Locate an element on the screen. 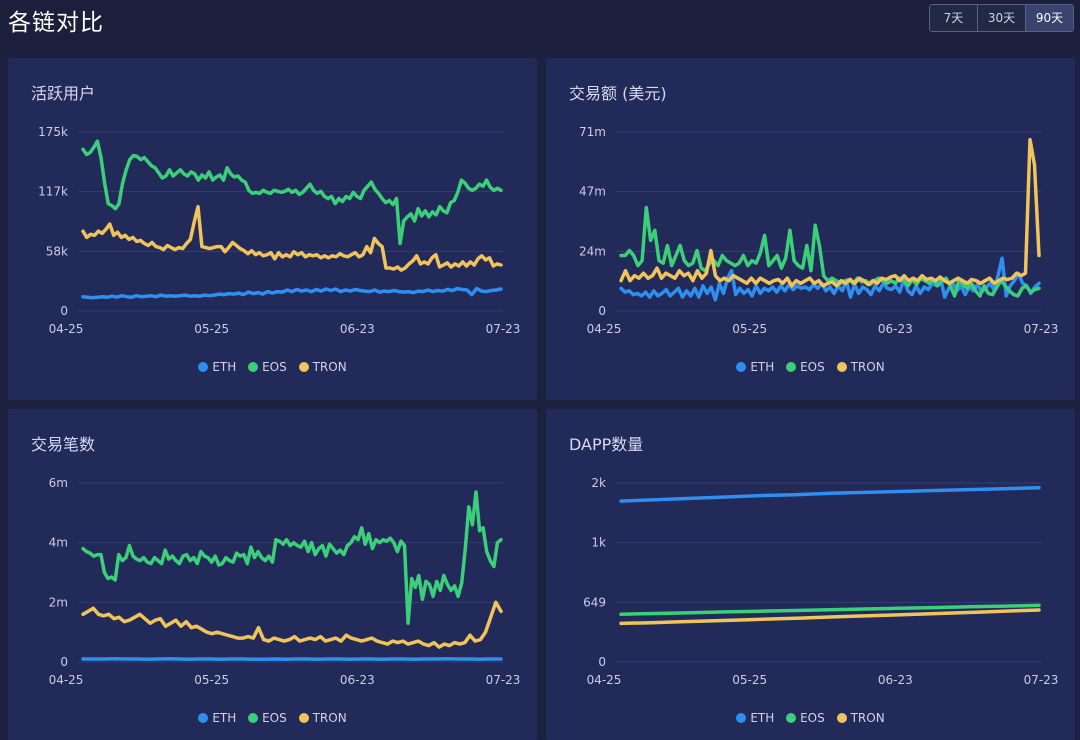 The width and height of the screenshot is (1080, 740). active-users-chart: 0 58k 117k 175k 04-25 05-25 06-23 07-23 is located at coordinates (279, 230).